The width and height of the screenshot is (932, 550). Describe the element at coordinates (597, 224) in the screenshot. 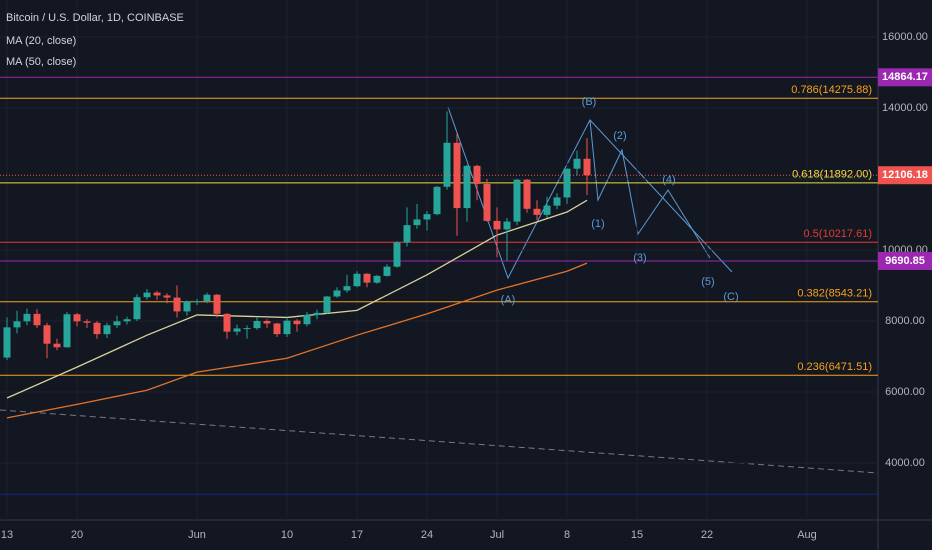

I see `wave-label: (1)` at that location.